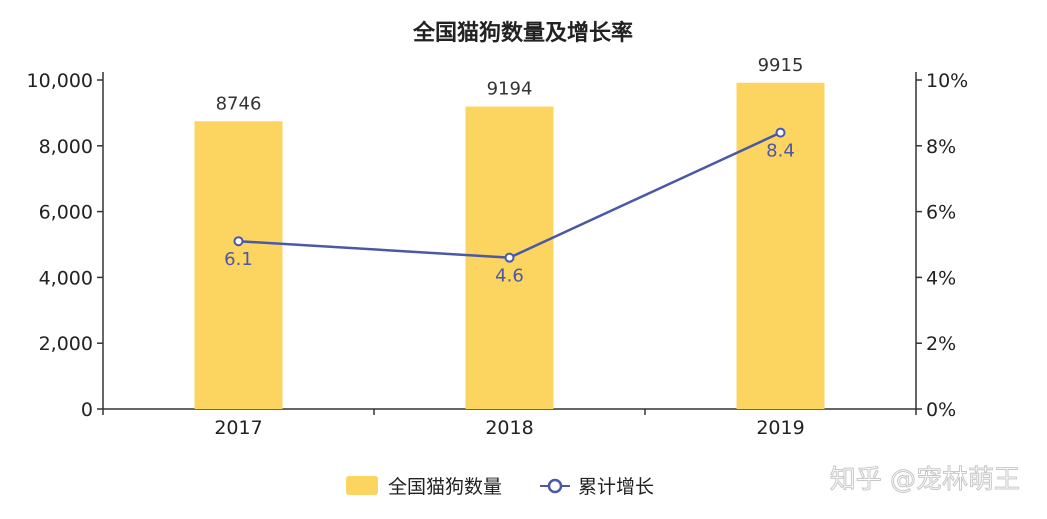 This screenshot has height=519, width=1047. What do you see at coordinates (781, 65) in the screenshot?
I see `bar-data-label: 9915` at bounding box center [781, 65].